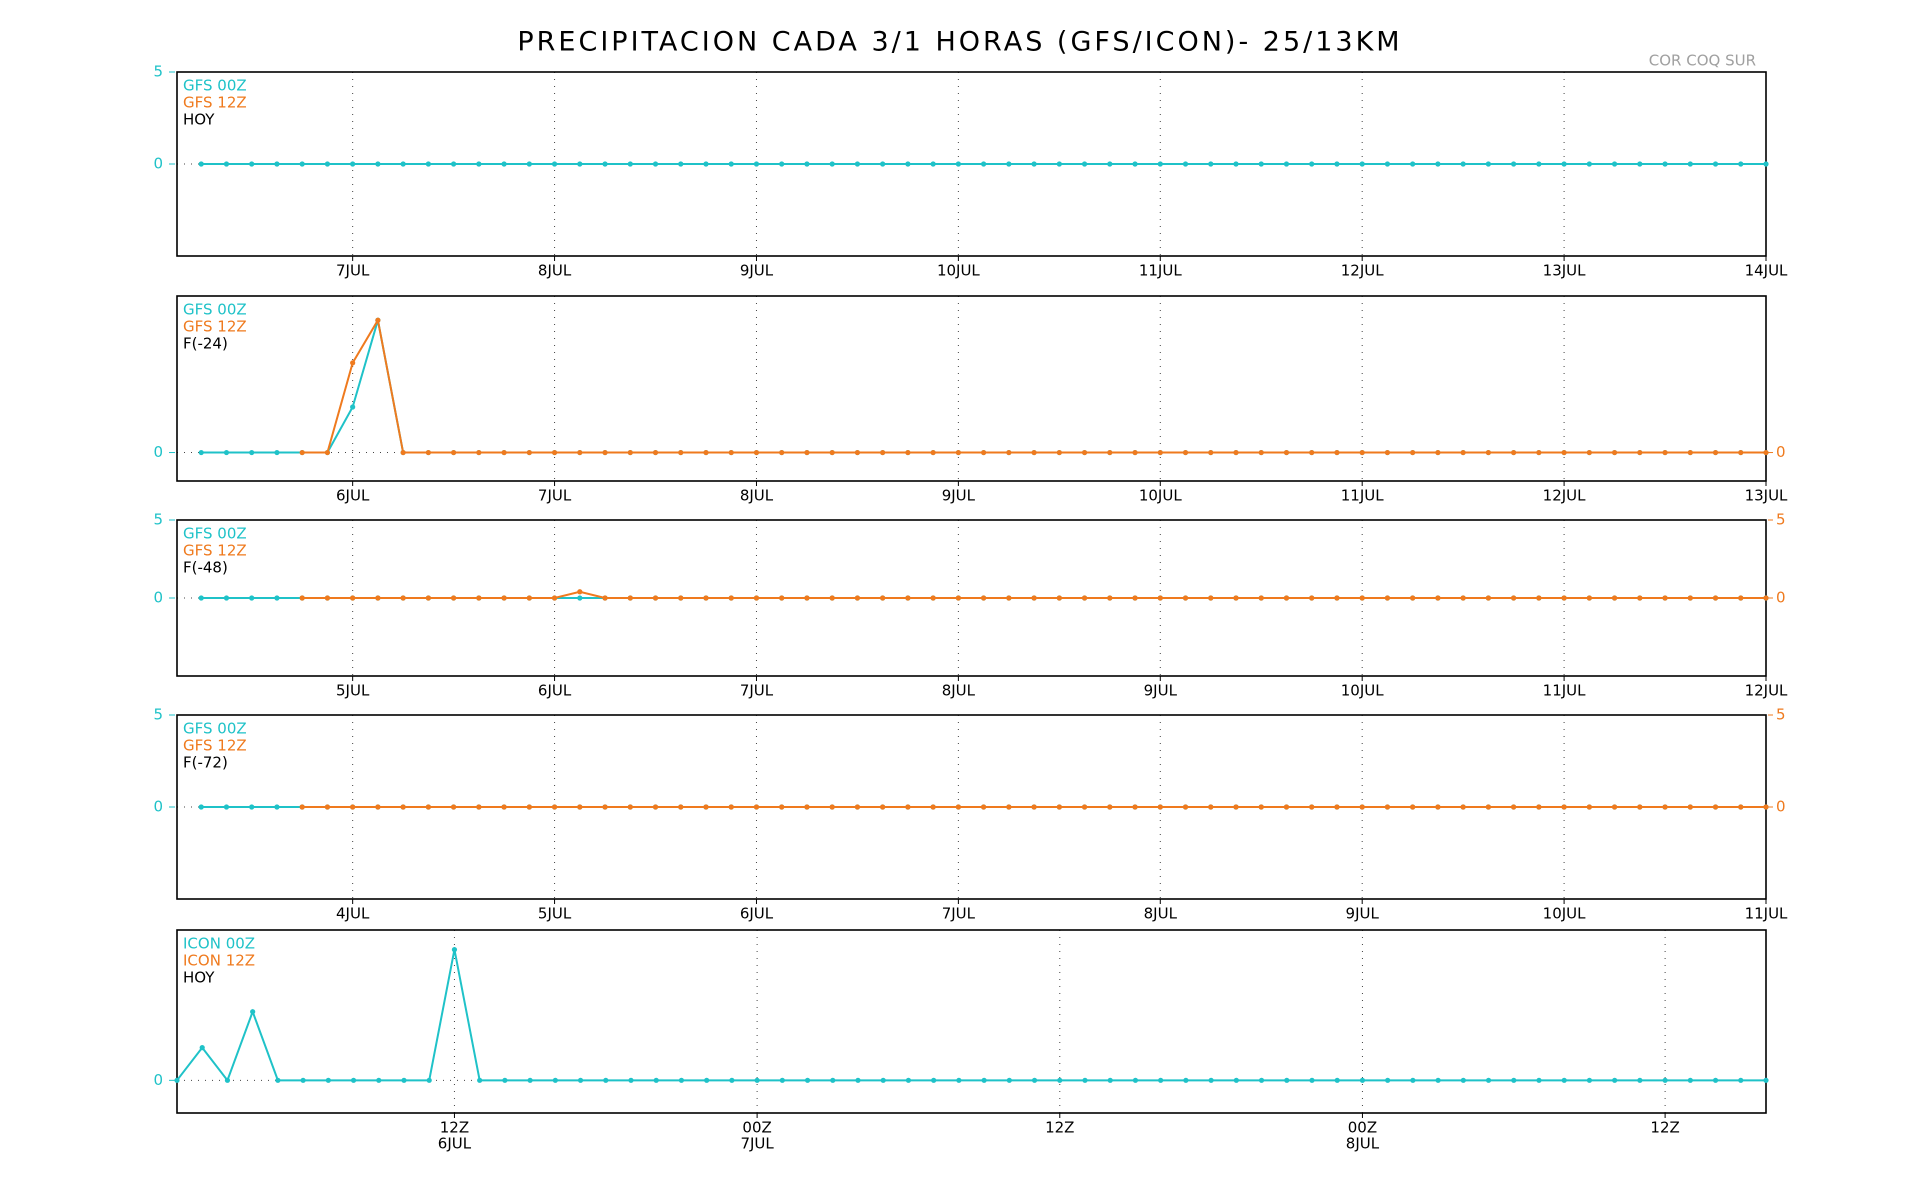 The image size is (1920, 1200). What do you see at coordinates (1363, 1144) in the screenshot?
I see `x-date-label: 8JUL` at bounding box center [1363, 1144].